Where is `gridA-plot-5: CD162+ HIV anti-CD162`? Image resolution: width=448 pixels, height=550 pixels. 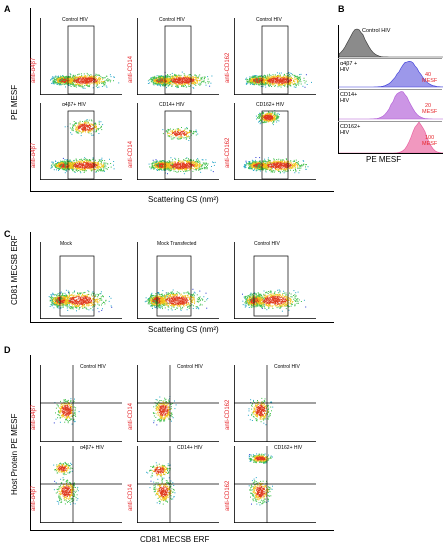
gridA-plot-5: CD162+ HIV anti-CD162 is located at coordinates (270, 141).